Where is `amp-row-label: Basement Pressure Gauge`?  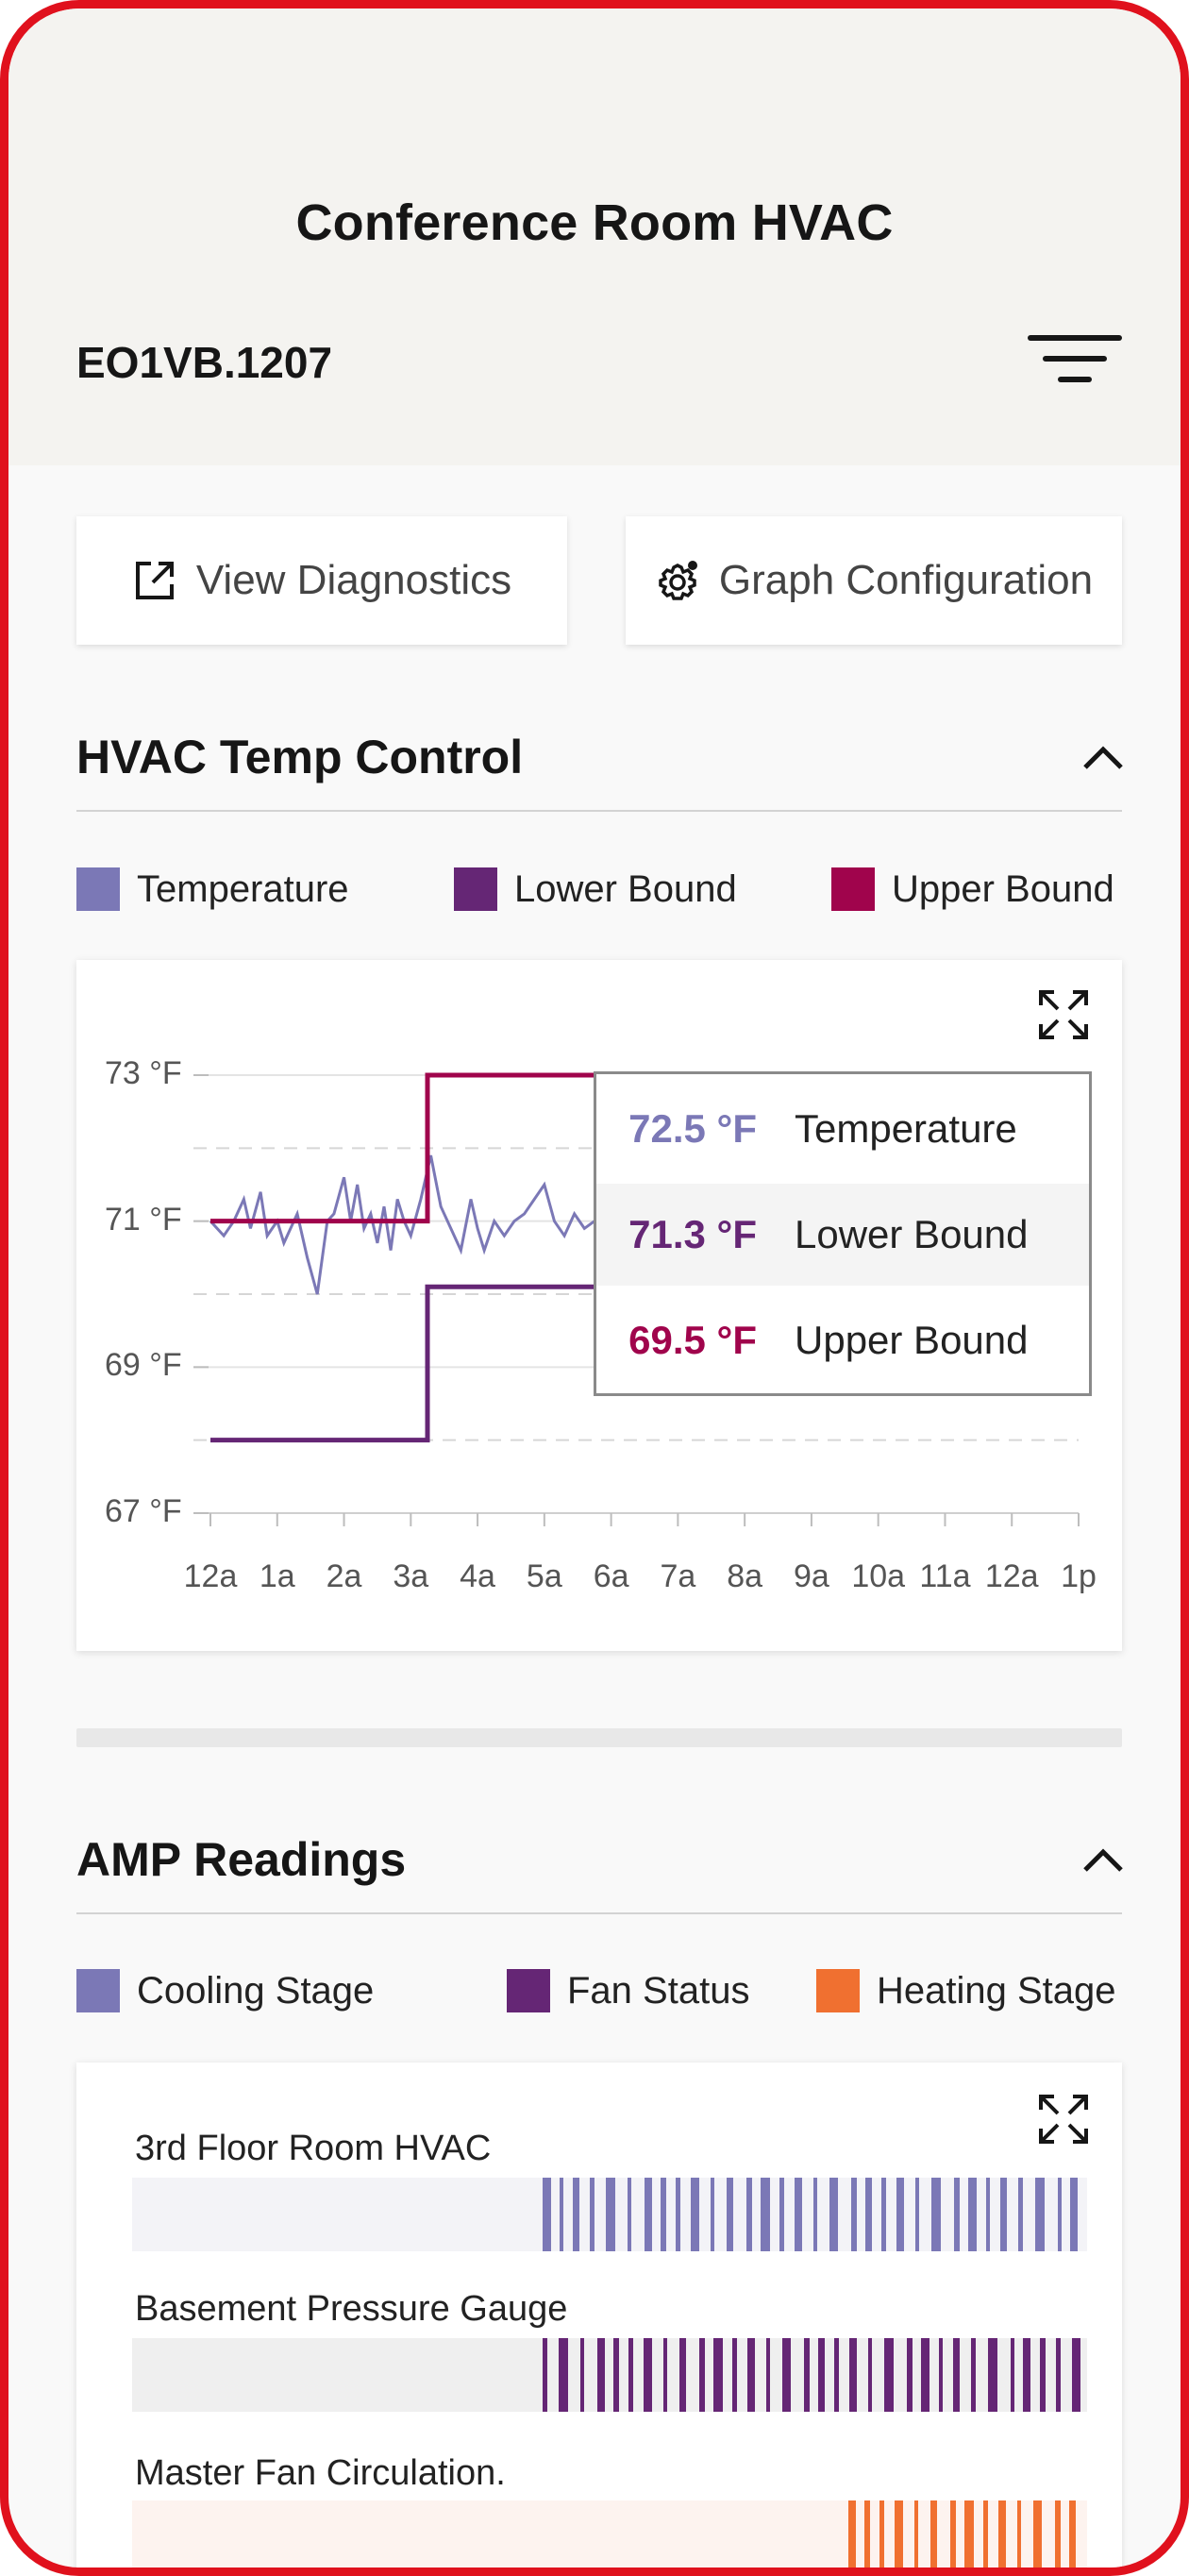 amp-row-label: Basement Pressure Gauge is located at coordinates (351, 2309).